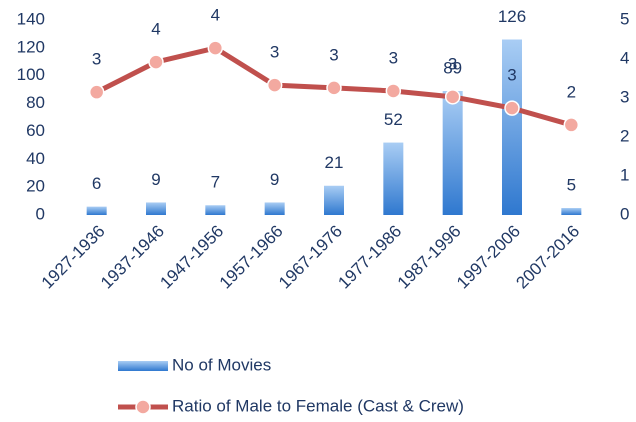 The width and height of the screenshot is (636, 422). I want to click on bar-value-label: 21, so click(334, 162).